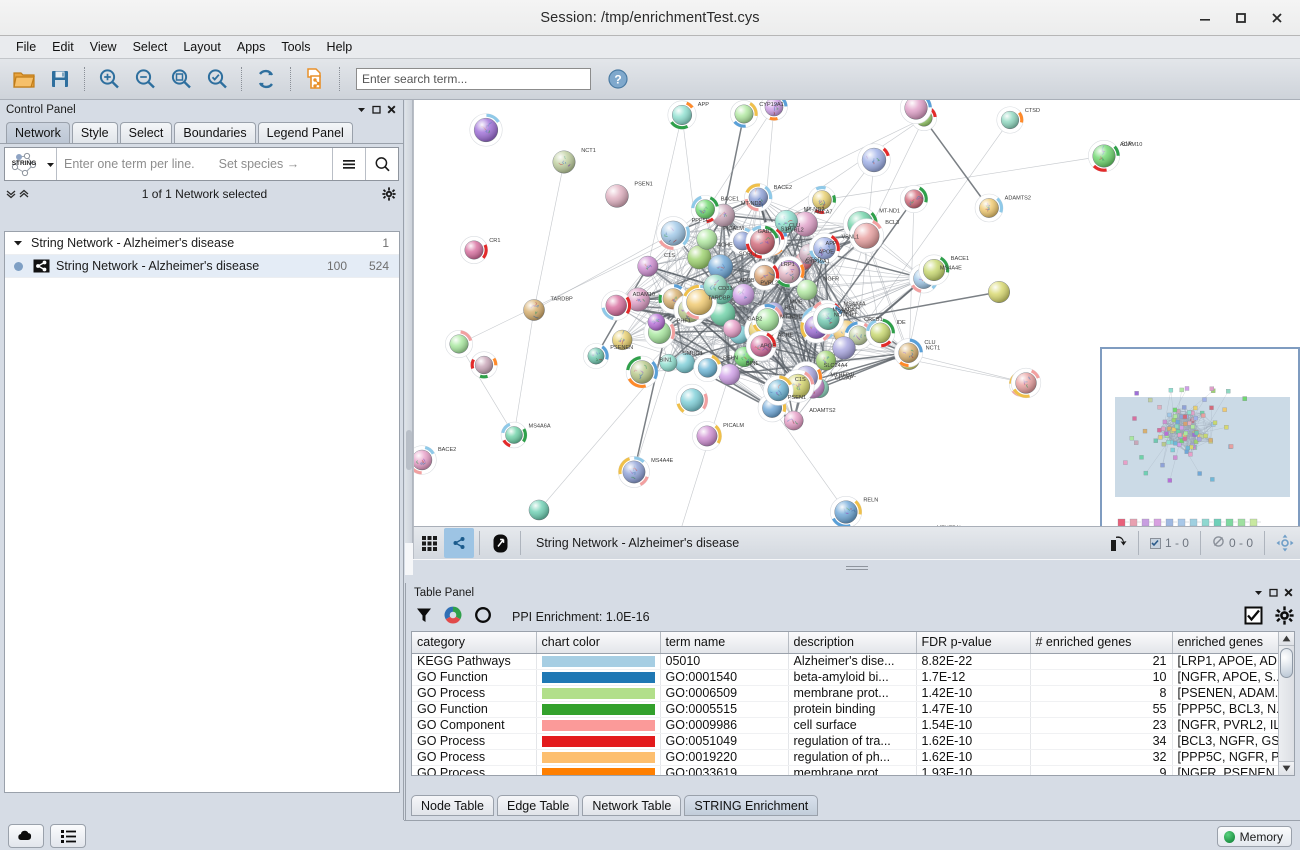 This screenshot has height=850, width=1300. What do you see at coordinates (1286, 768) in the screenshot?
I see `scroll-down-arrow-icon` at bounding box center [1286, 768].